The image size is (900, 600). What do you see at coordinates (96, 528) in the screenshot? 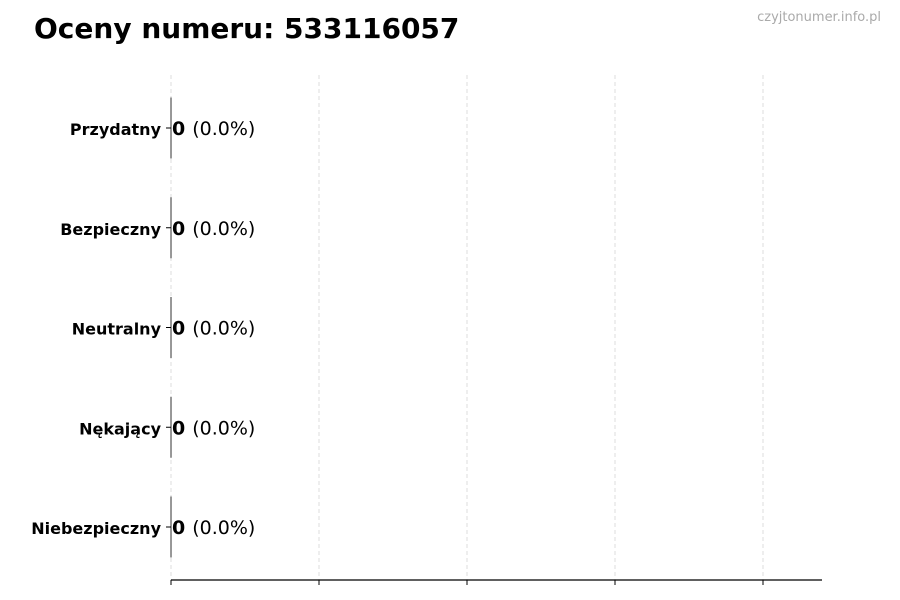
I see `category-label: Niebezpieczny` at bounding box center [96, 528].